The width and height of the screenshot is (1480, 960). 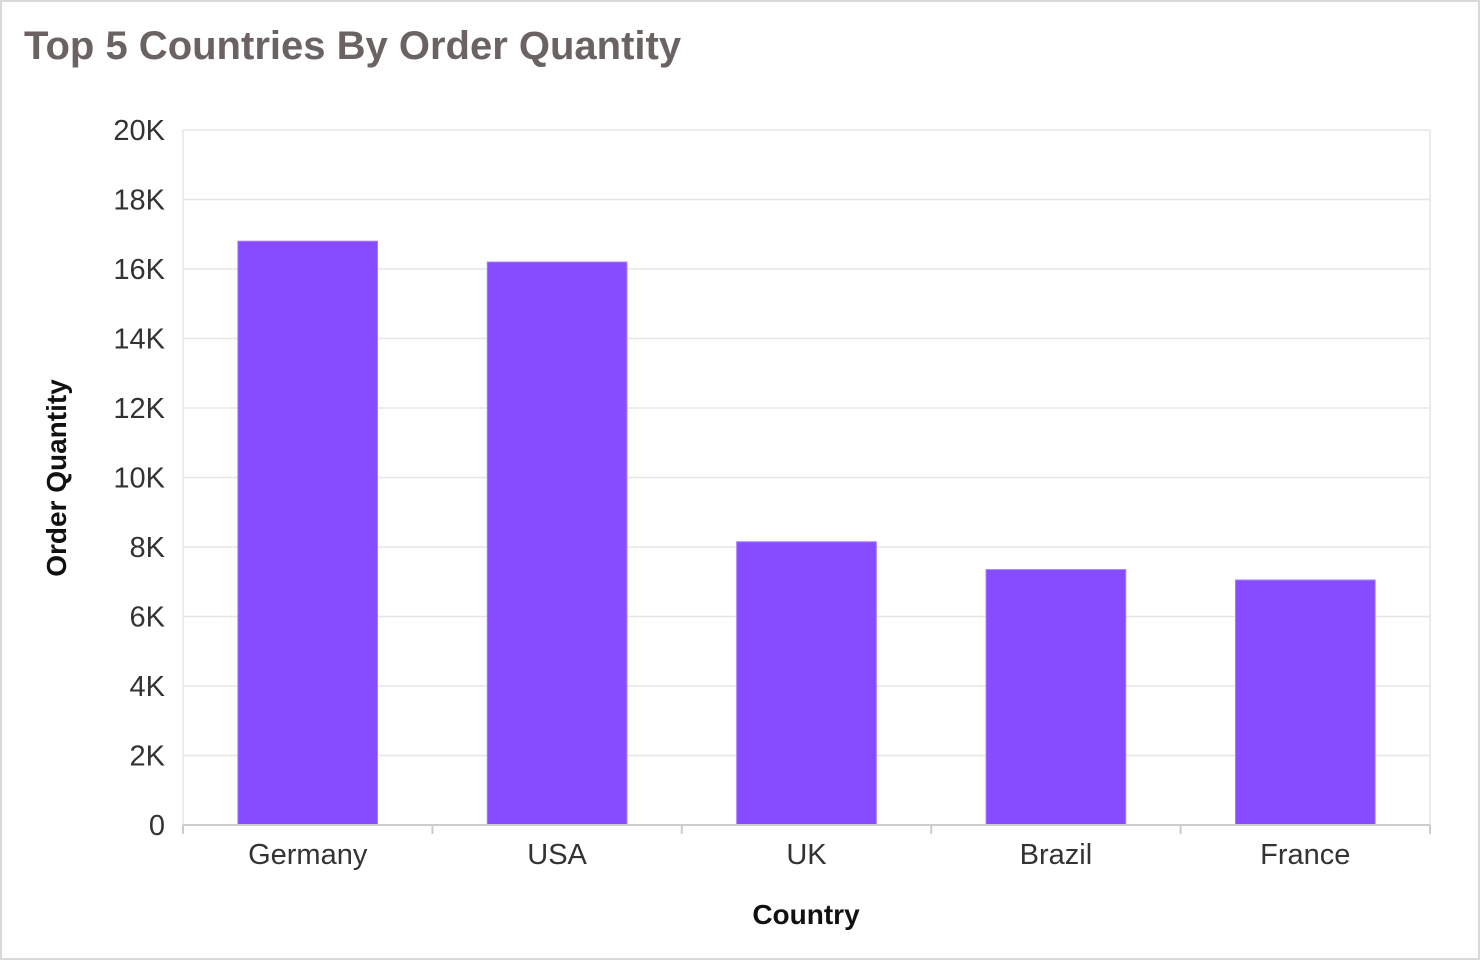 What do you see at coordinates (1056, 697) in the screenshot?
I see `bar-brazil` at bounding box center [1056, 697].